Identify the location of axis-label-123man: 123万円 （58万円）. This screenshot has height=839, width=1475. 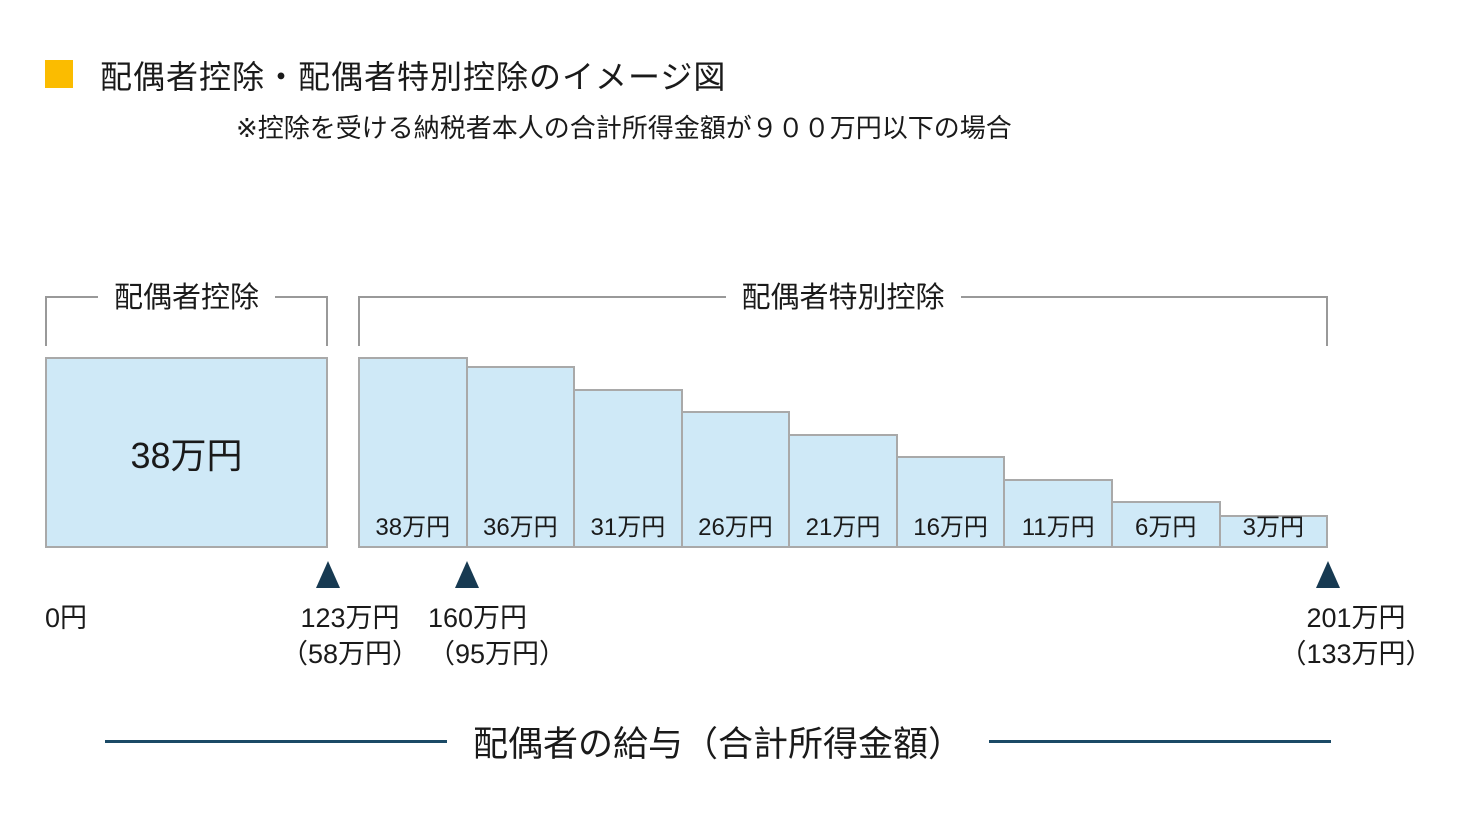
(350, 636).